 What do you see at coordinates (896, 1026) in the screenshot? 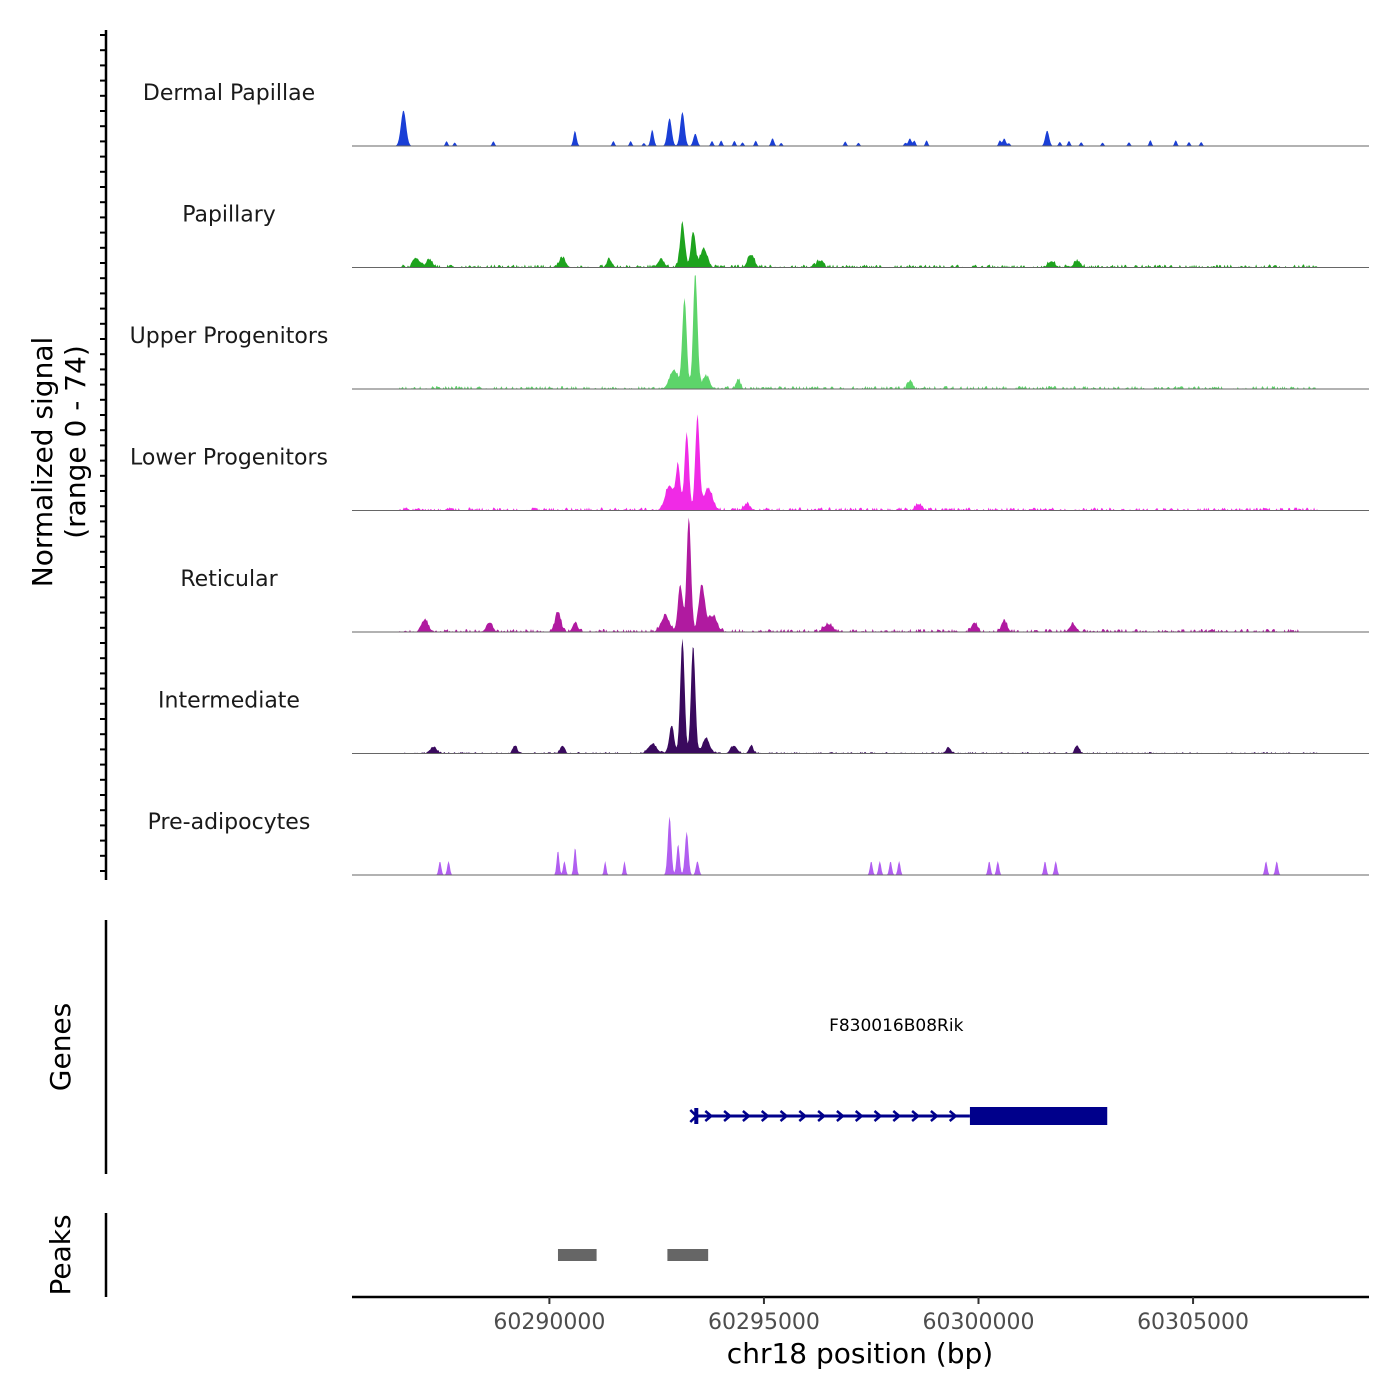
I see `gene-name-label: F830016B08Rik` at bounding box center [896, 1026].